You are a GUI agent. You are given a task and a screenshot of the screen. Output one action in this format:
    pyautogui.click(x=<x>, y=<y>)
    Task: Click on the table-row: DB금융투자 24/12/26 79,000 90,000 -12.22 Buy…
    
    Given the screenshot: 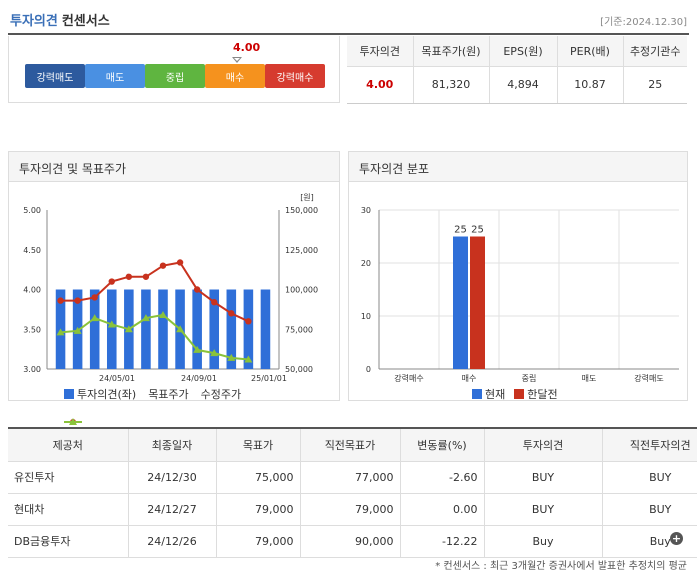 What is the action you would take?
    pyautogui.click(x=352, y=541)
    